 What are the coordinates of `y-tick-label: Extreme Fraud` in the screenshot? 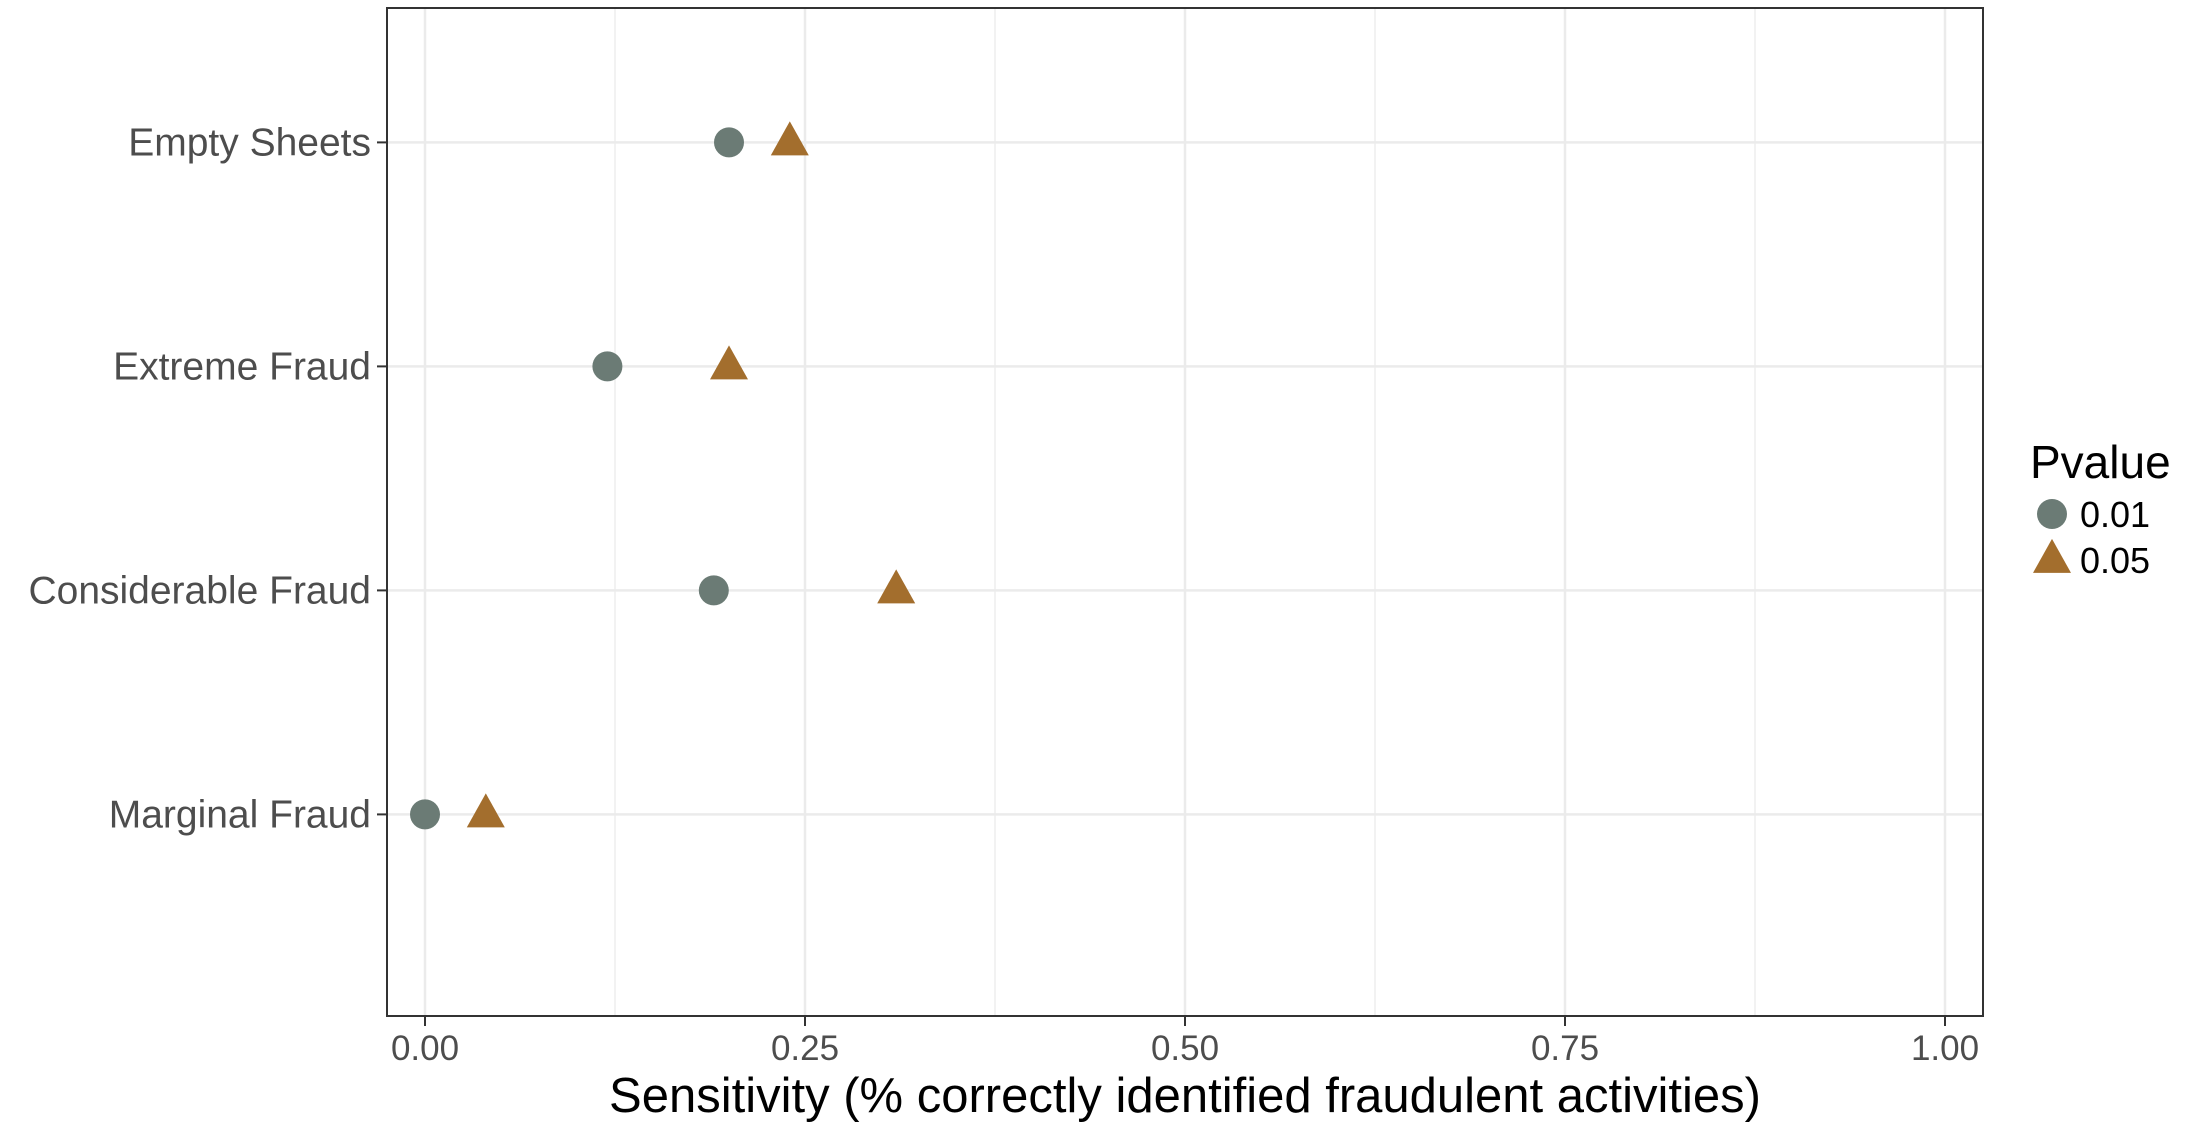 It's located at (242, 366).